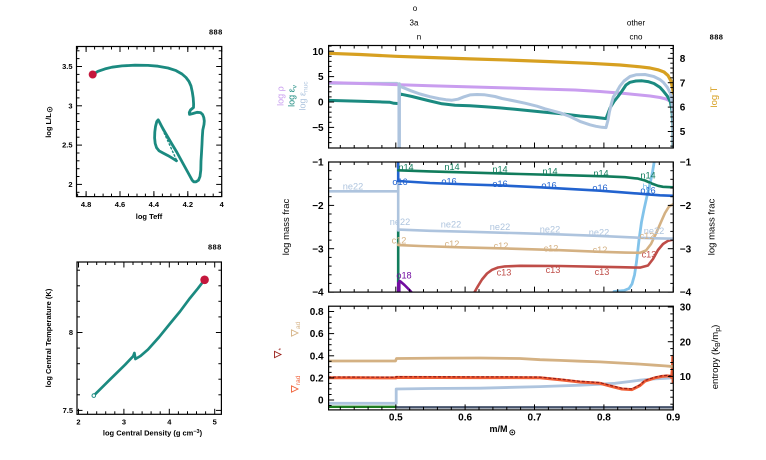 This screenshot has width=766, height=460. What do you see at coordinates (714, 96) in the screenshot?
I see `svg-text: log T` at bounding box center [714, 96].